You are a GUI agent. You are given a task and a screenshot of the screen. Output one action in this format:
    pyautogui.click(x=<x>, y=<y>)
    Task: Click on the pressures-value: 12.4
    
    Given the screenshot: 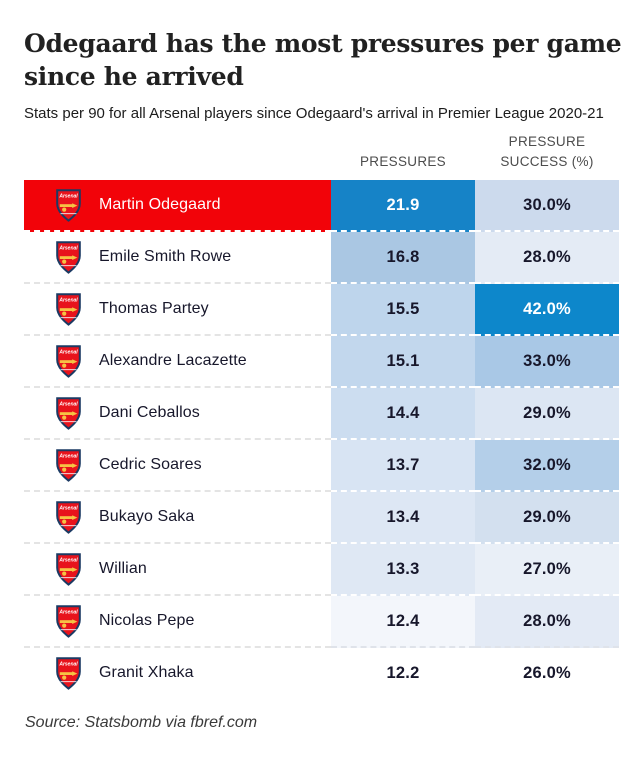 What is the action you would take?
    pyautogui.click(x=403, y=622)
    